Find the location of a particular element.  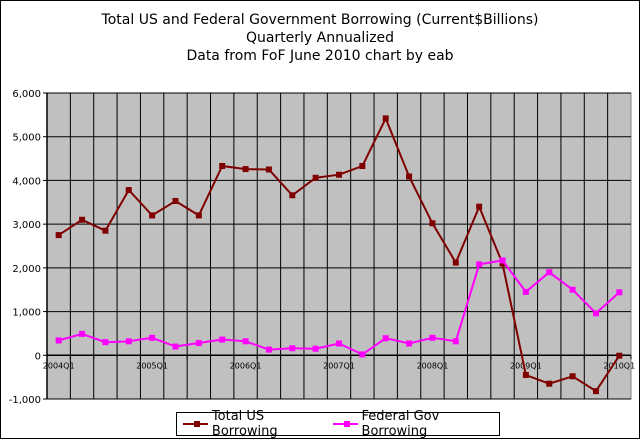

chart-subtitle-2: Data from FoF June 2010 chart by eab is located at coordinates (320, 56).